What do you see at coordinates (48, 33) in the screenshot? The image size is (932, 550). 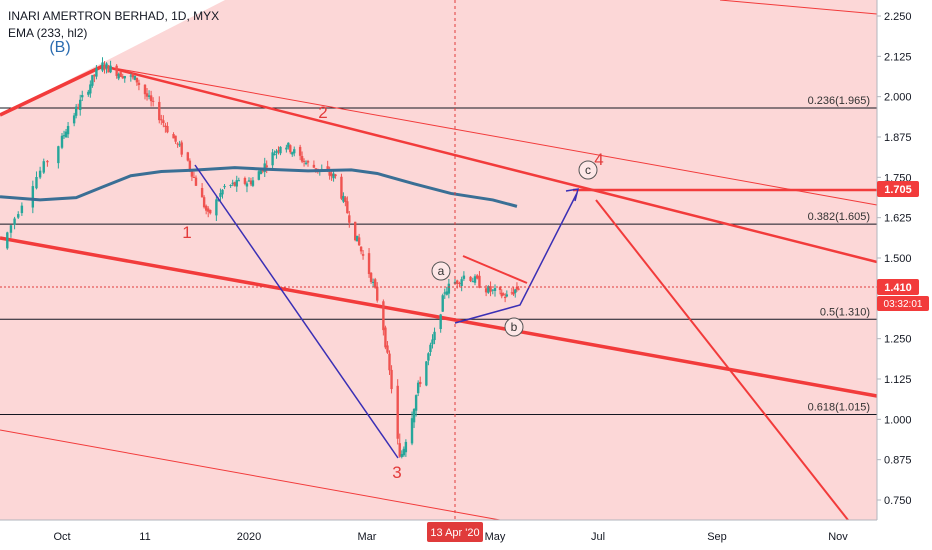 I see `ema-indicator-label: EMA (233, hl2)` at bounding box center [48, 33].